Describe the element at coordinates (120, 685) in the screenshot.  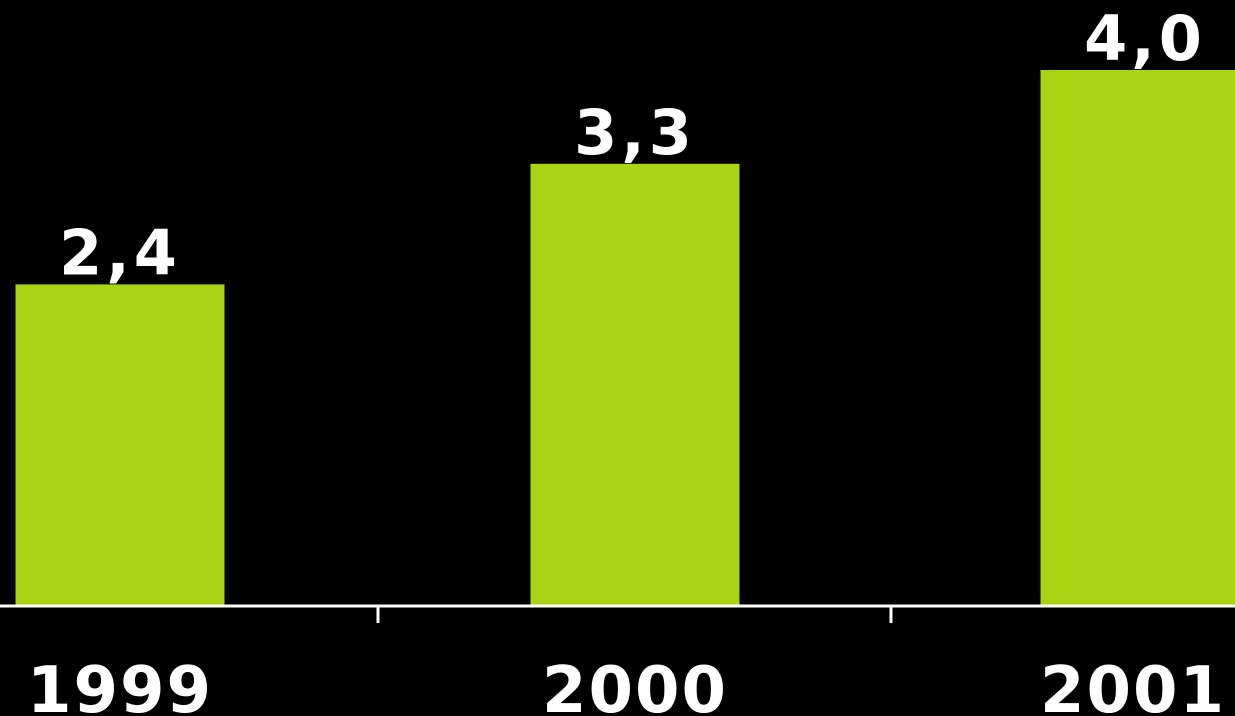
I see `x-tick-label-1999: 1999` at that location.